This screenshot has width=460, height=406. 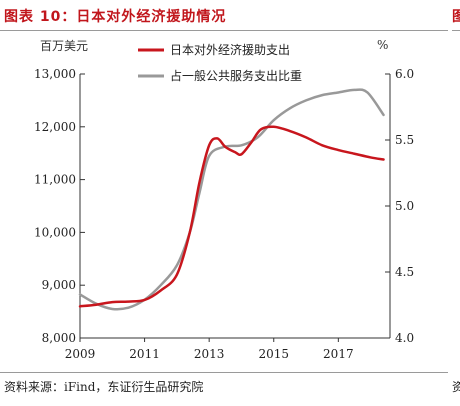 What do you see at coordinates (55, 127) in the screenshot?
I see `left-tick-label: 12,000` at bounding box center [55, 127].